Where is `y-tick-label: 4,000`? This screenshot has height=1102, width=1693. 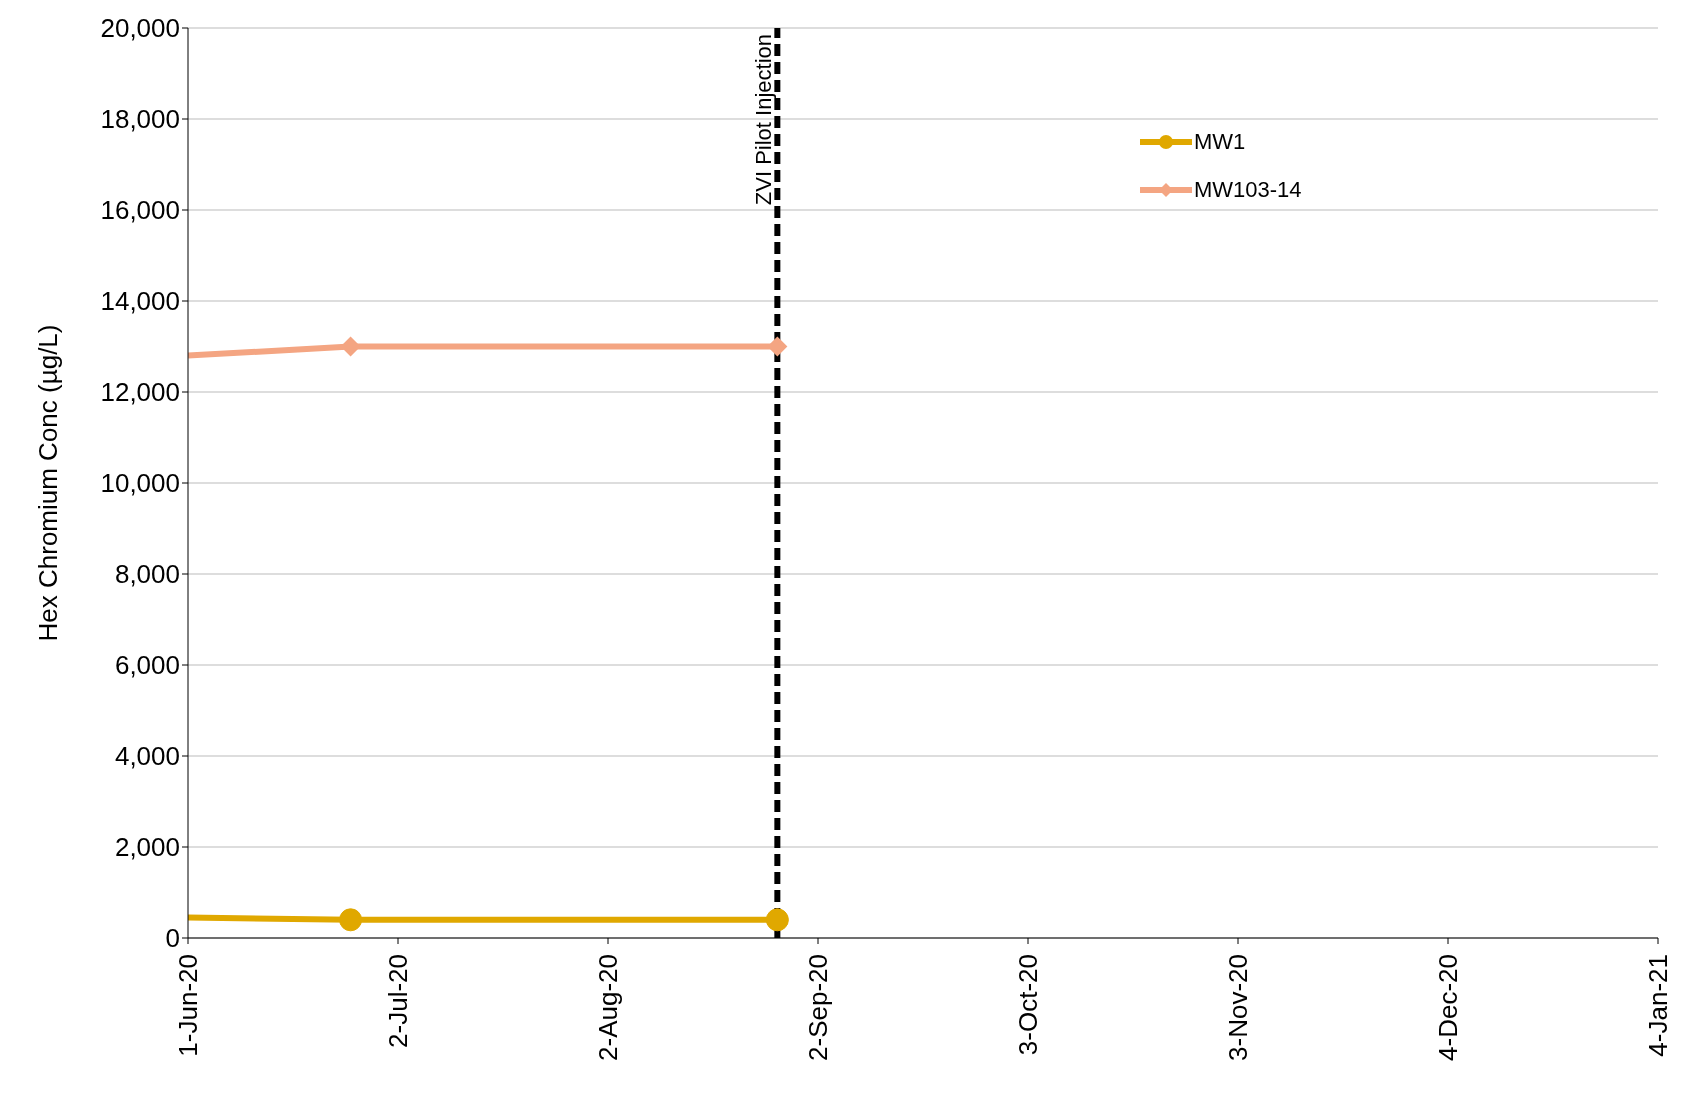
y-tick-label: 4,000 is located at coordinates (147, 756).